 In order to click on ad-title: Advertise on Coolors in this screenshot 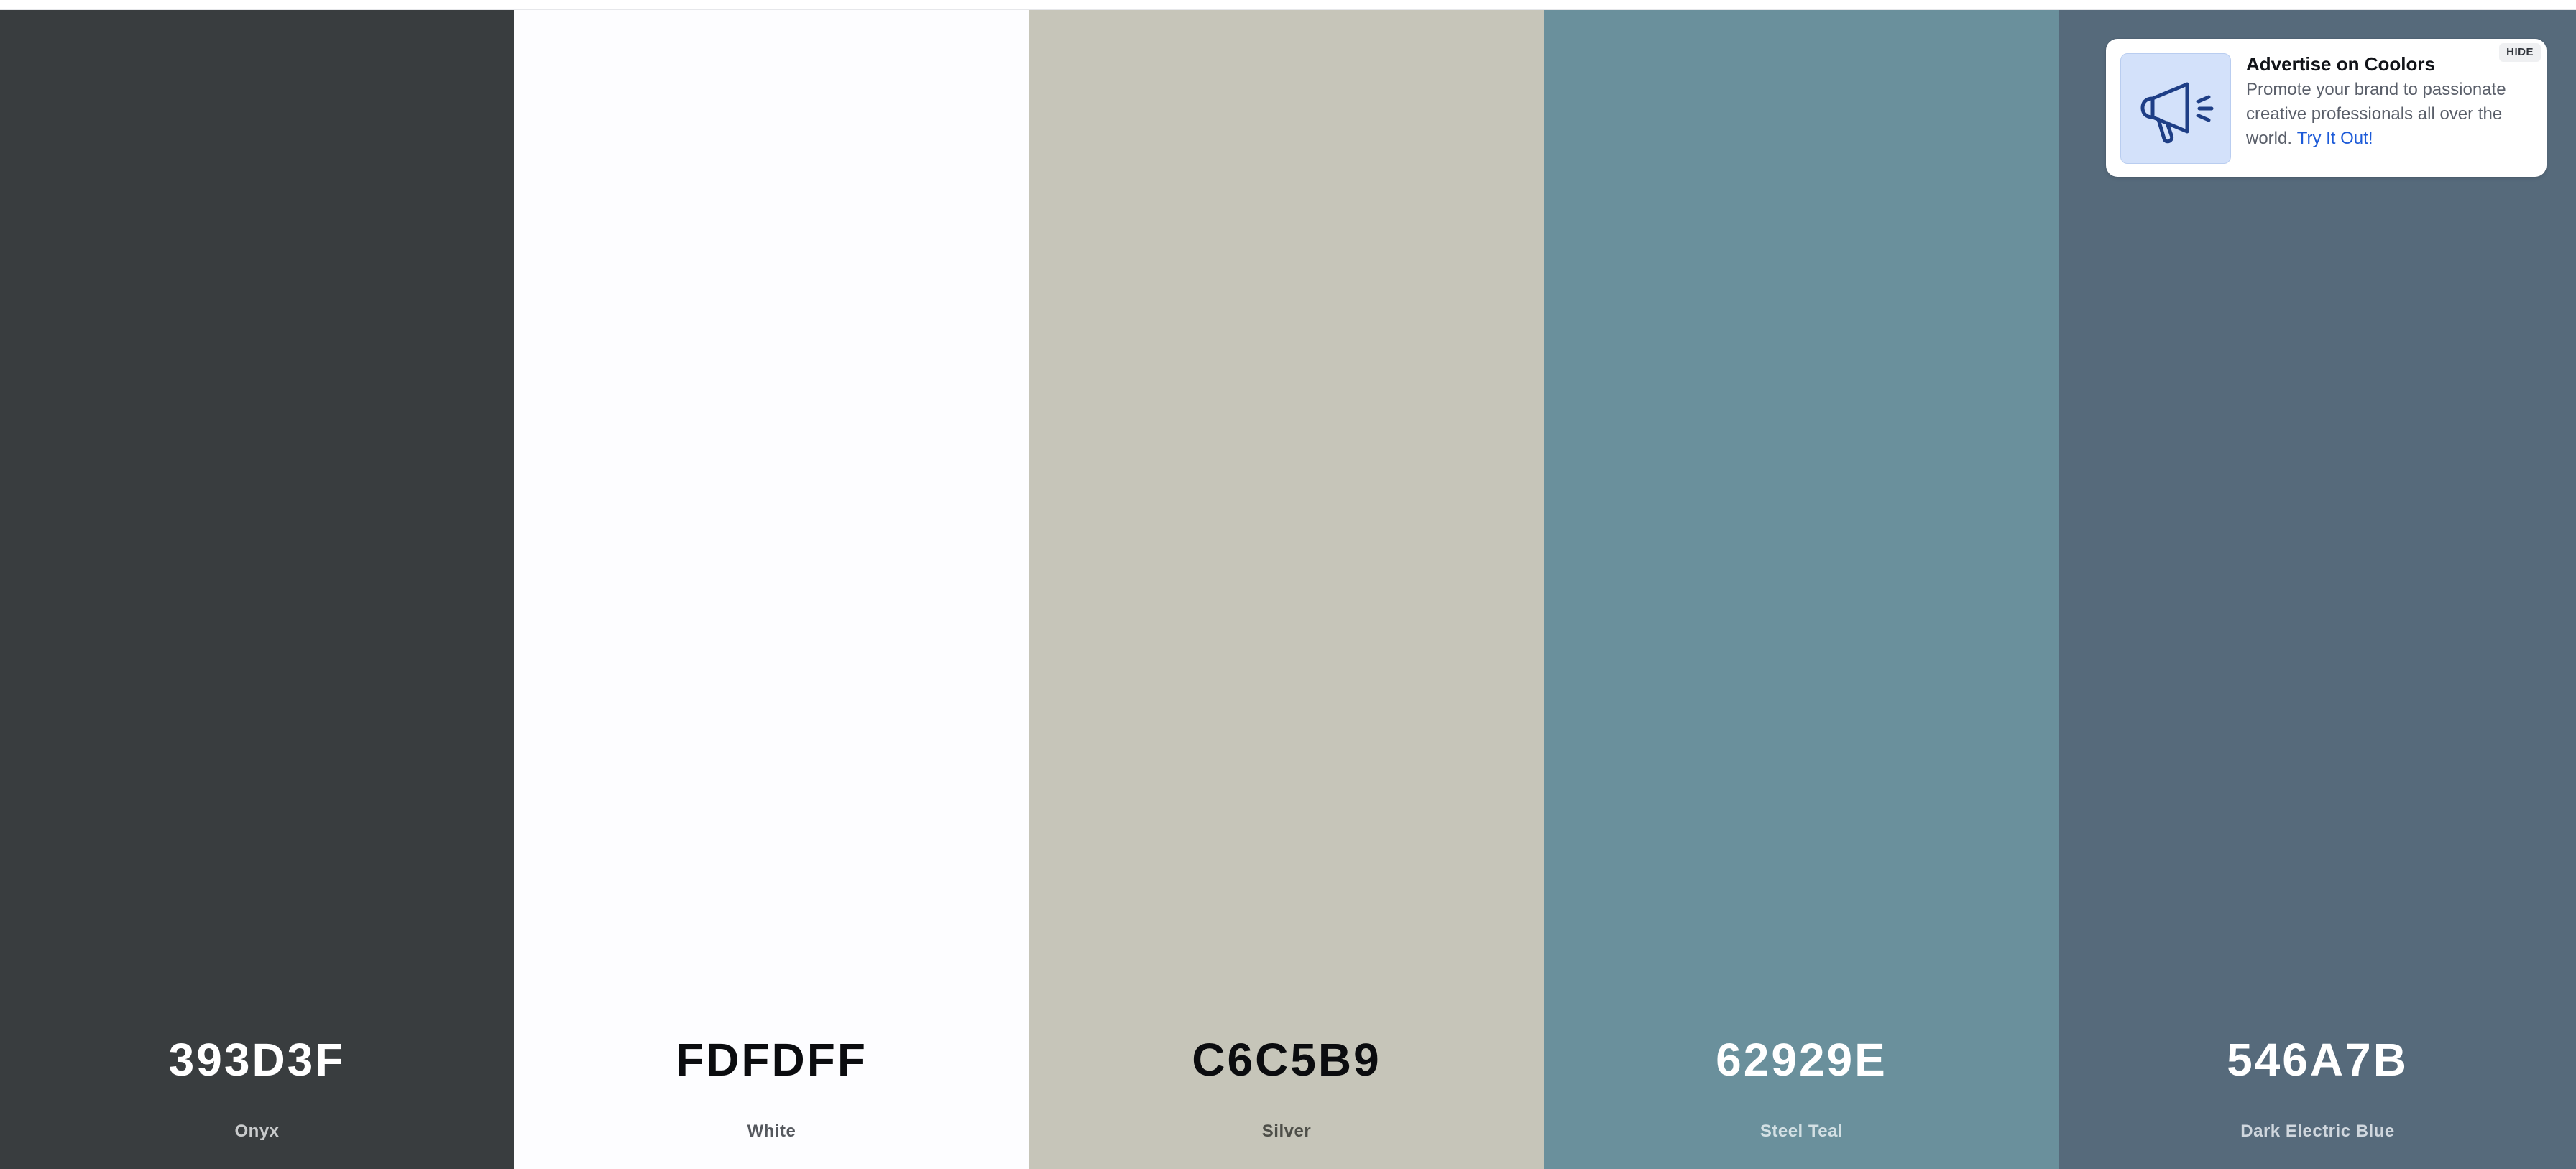, I will do `click(2340, 64)`.